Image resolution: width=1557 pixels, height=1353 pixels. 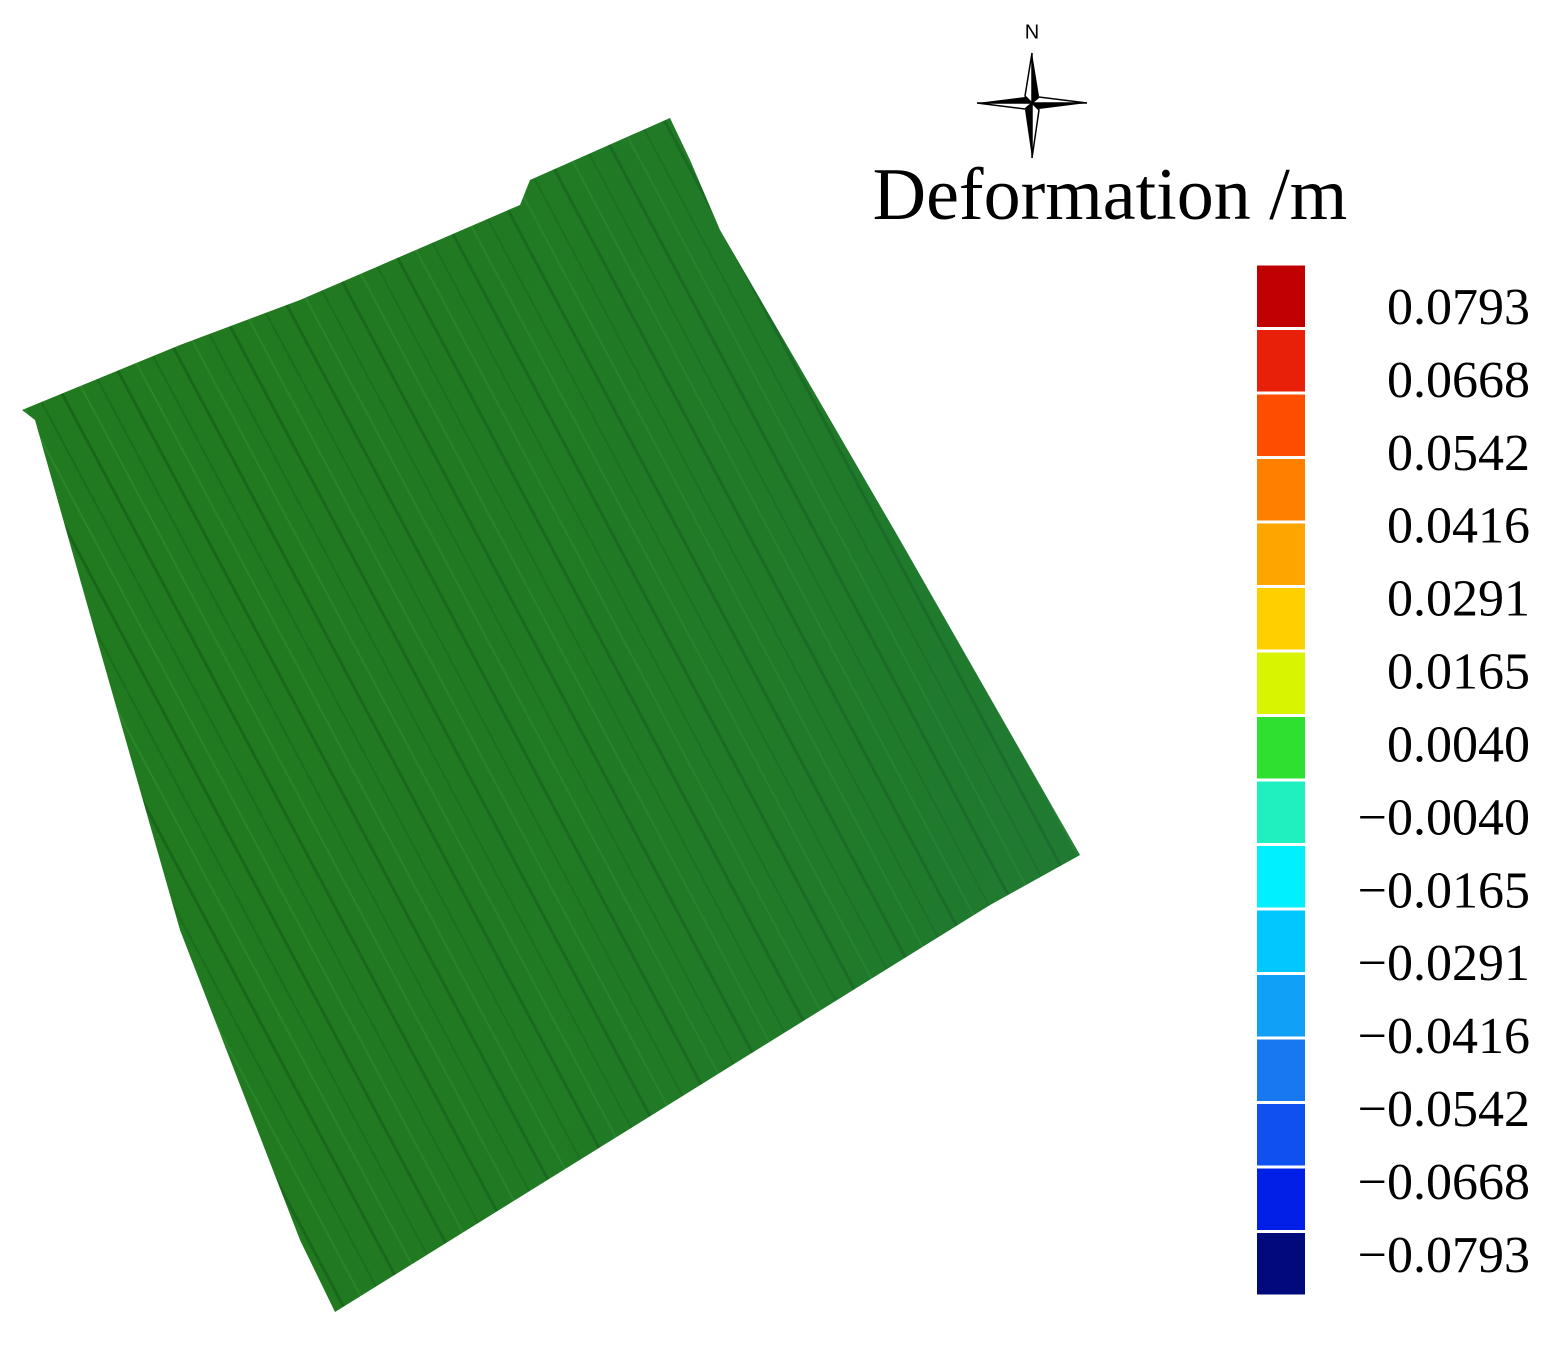 What do you see at coordinates (1444, 1182) in the screenshot?
I see `legend-label: −0.0668` at bounding box center [1444, 1182].